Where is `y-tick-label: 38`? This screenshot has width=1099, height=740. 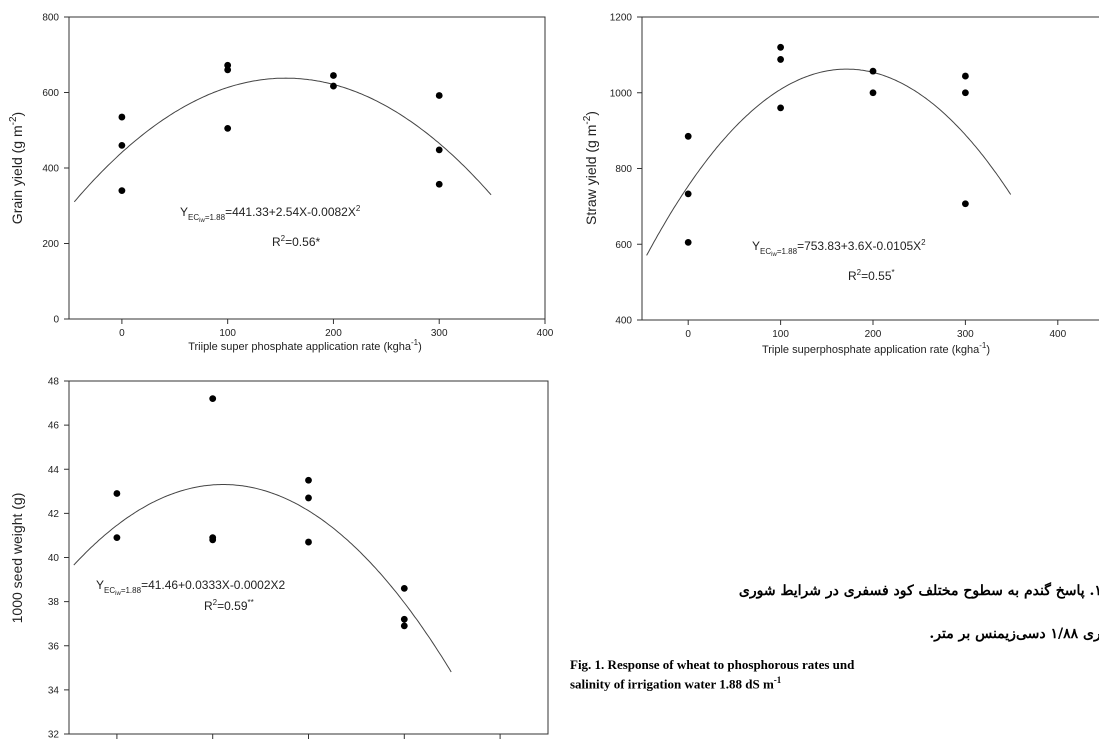 y-tick-label: 38 is located at coordinates (54, 602).